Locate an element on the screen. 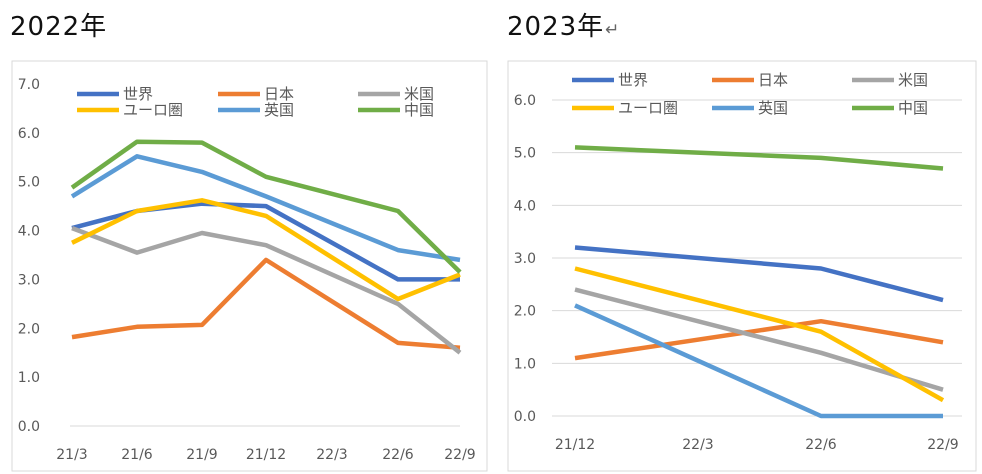 The height and width of the screenshot is (474, 982). chart-2022-y-tick-label: 1.0 is located at coordinates (29, 378).